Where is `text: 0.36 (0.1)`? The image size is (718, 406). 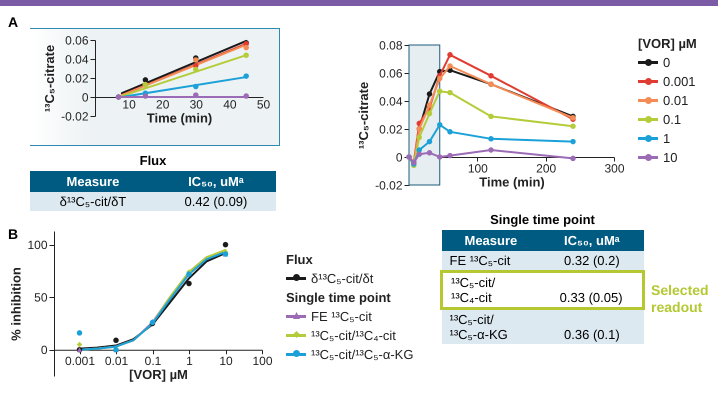
text: 0.36 (0.1) is located at coordinates (592, 326).